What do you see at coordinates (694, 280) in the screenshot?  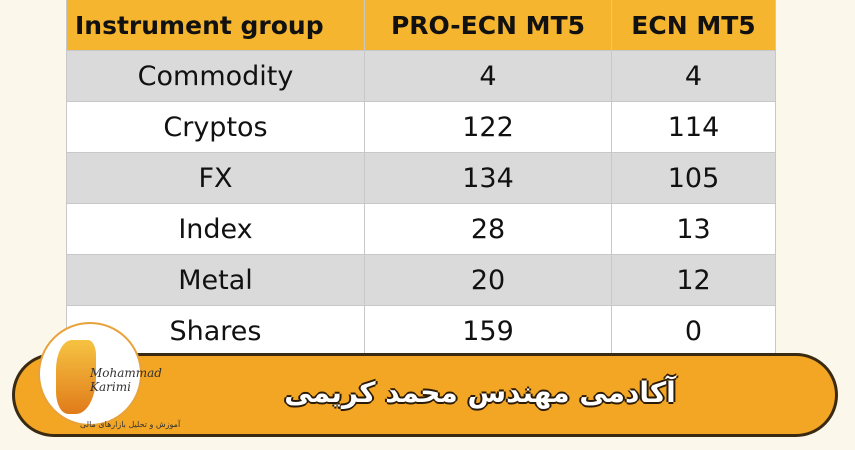 I see `table-cell: 12` at bounding box center [694, 280].